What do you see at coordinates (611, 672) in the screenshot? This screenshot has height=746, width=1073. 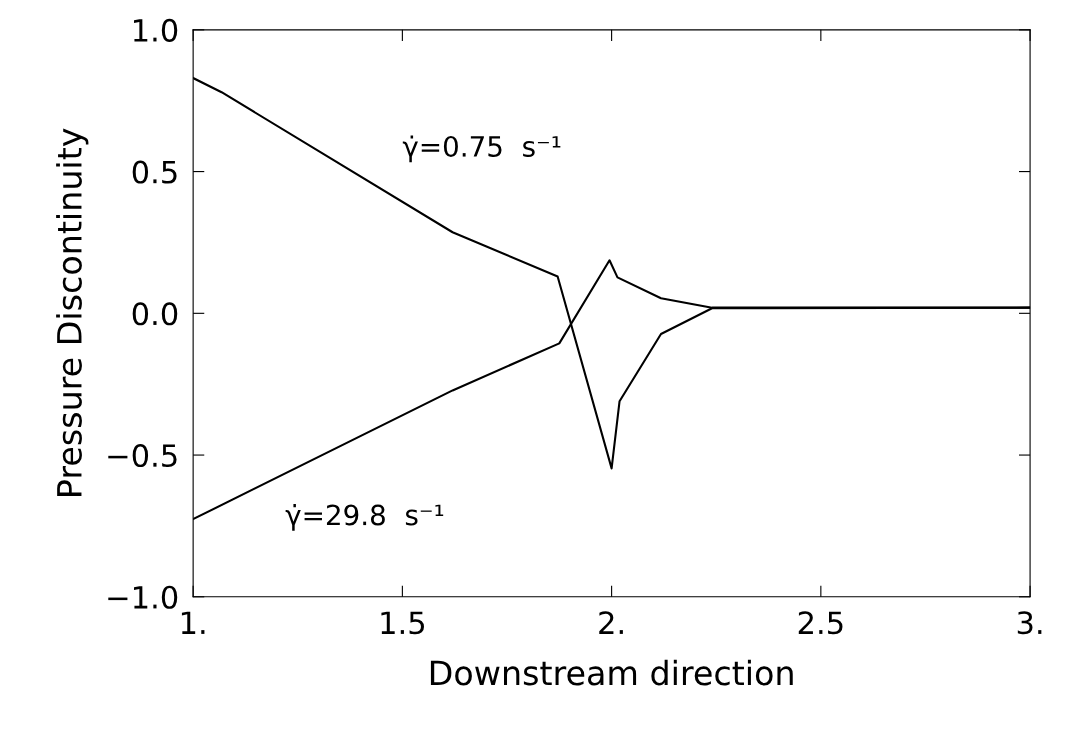 I see `x-axis-title: Downstream direction` at bounding box center [611, 672].